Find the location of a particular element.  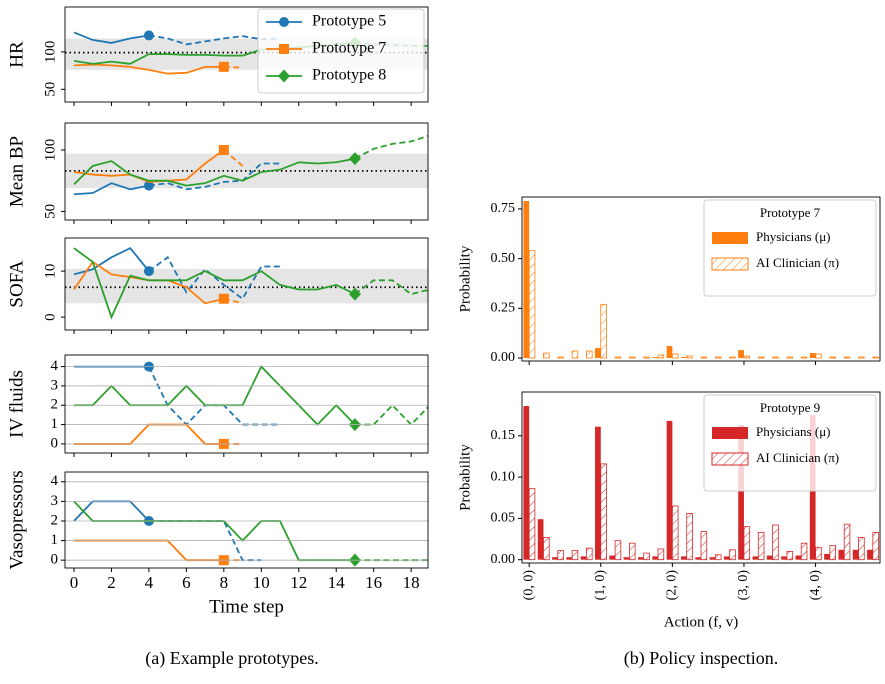

caption: (b) Policy inspection. is located at coordinates (701, 658).